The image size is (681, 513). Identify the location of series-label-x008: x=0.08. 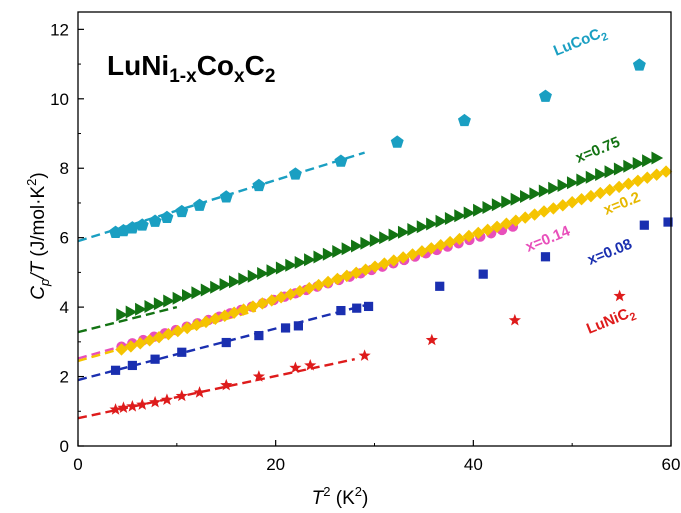
(609, 252).